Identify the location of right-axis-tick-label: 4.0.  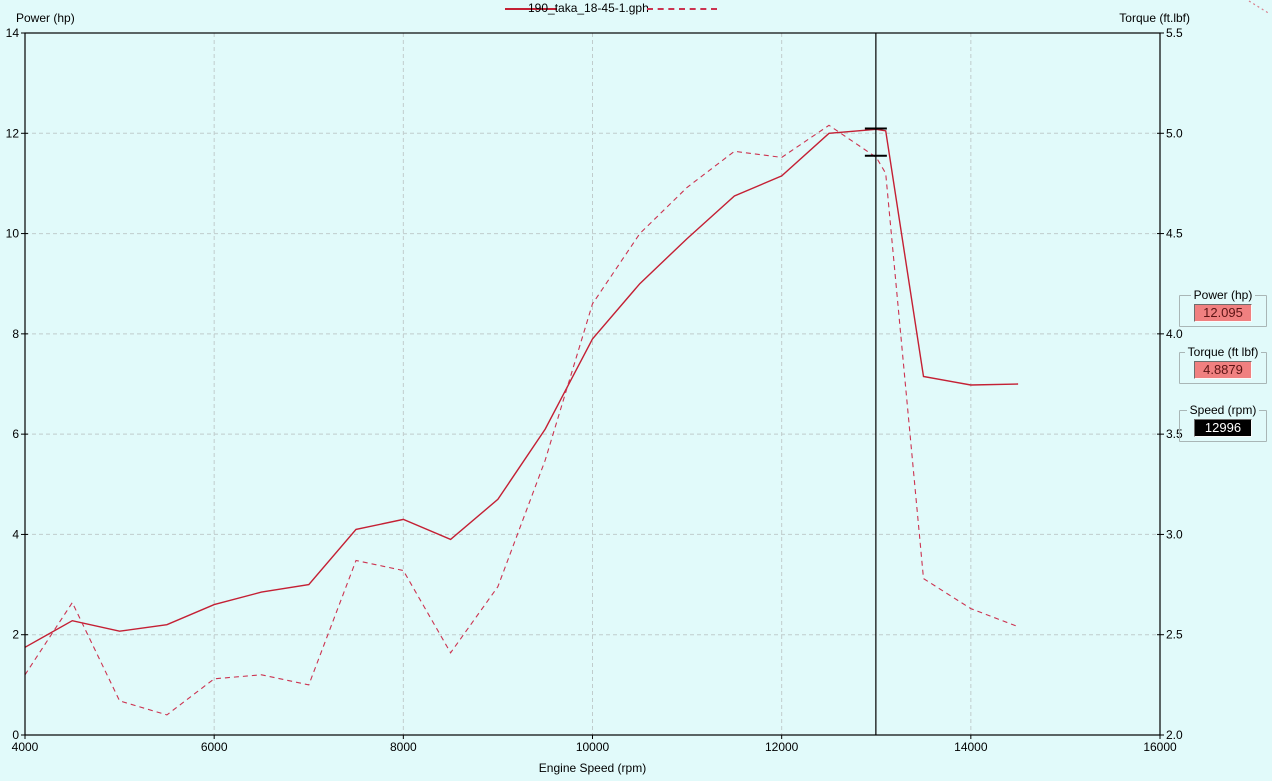
(1174, 334).